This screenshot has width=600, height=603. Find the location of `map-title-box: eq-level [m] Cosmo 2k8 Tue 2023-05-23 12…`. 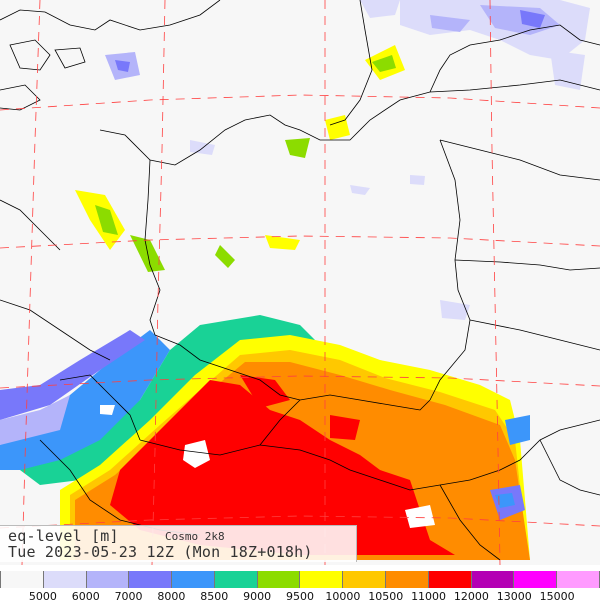

map-title-box: eq-level [m] Cosmo 2k8 Tue 2023-05-23 12… is located at coordinates (178, 543).